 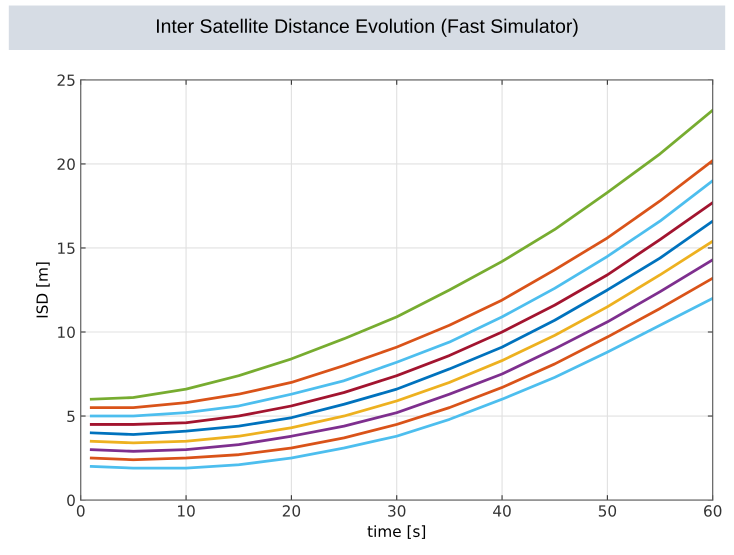 What do you see at coordinates (397, 511) in the screenshot?
I see `x-tick-label: 30` at bounding box center [397, 511].